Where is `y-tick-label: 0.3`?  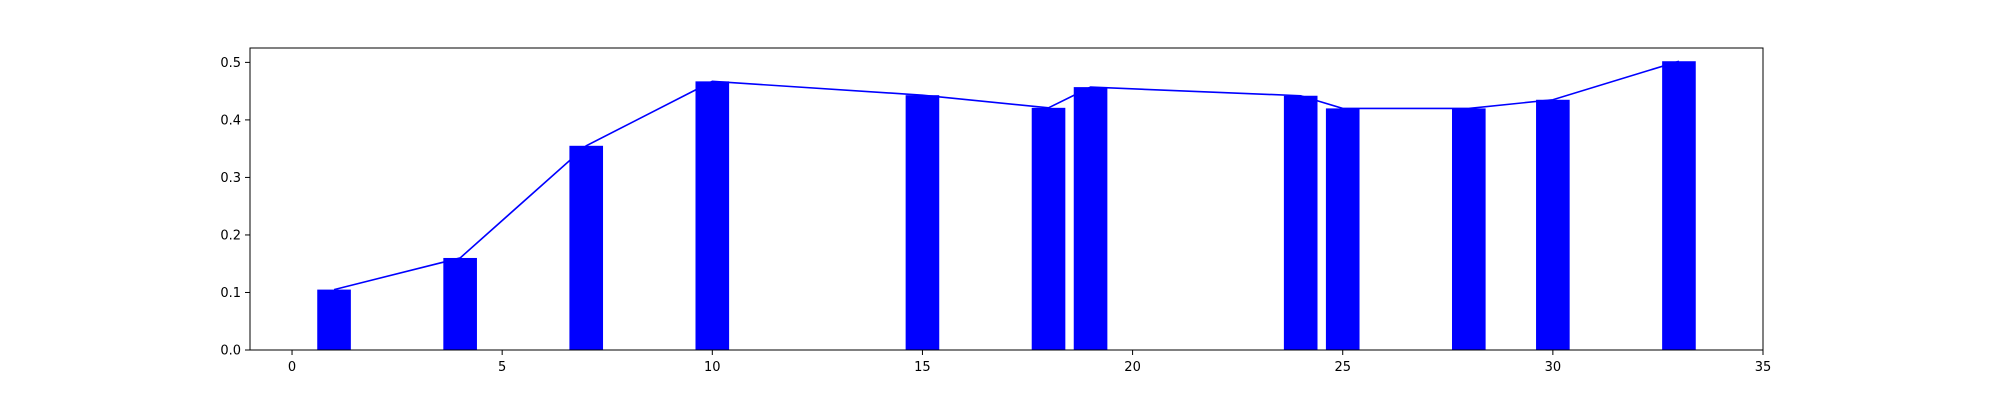
y-tick-label: 0.3 is located at coordinates (230, 178).